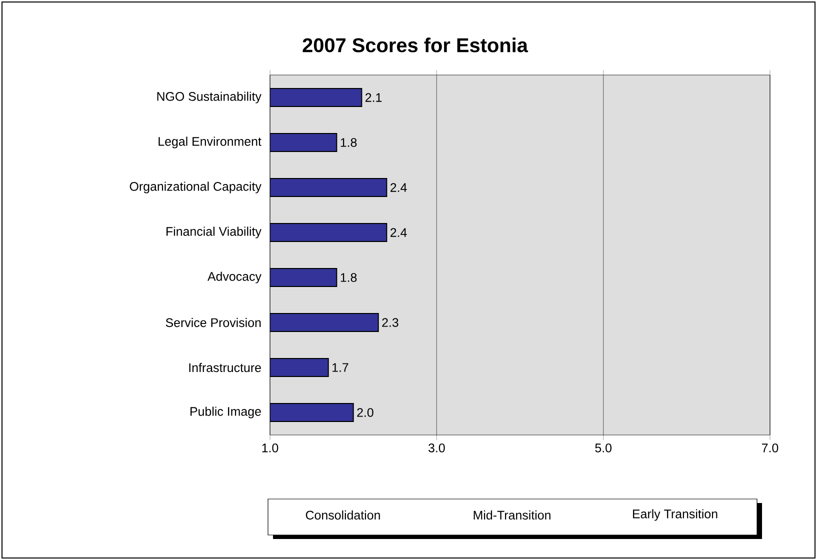  I want to click on data-label: 1.7, so click(340, 367).